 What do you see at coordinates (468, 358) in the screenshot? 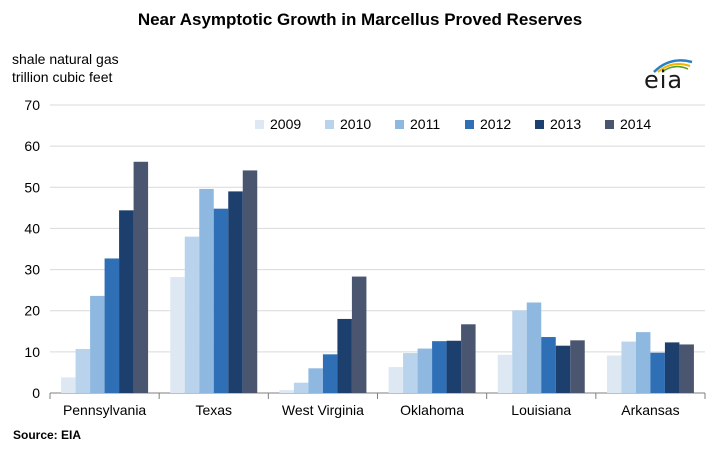
I see `bar-oklahoma-2014` at bounding box center [468, 358].